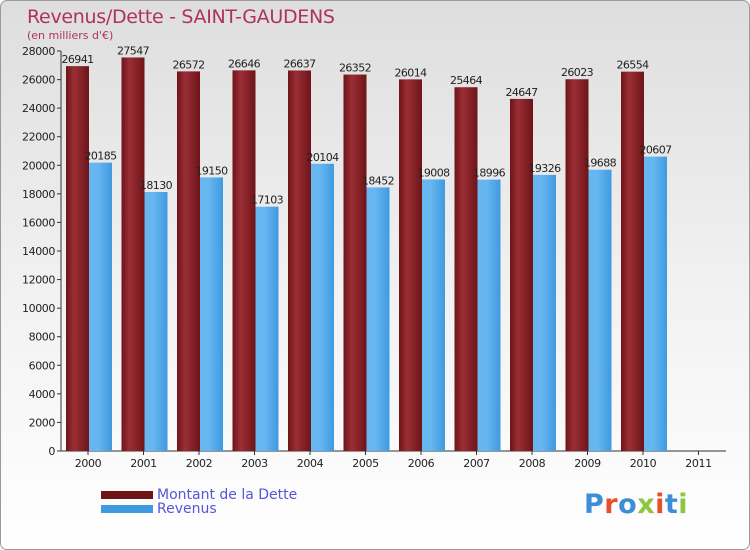  Describe the element at coordinates (38, 165) in the screenshot. I see `y-tick-label: 20000` at that location.